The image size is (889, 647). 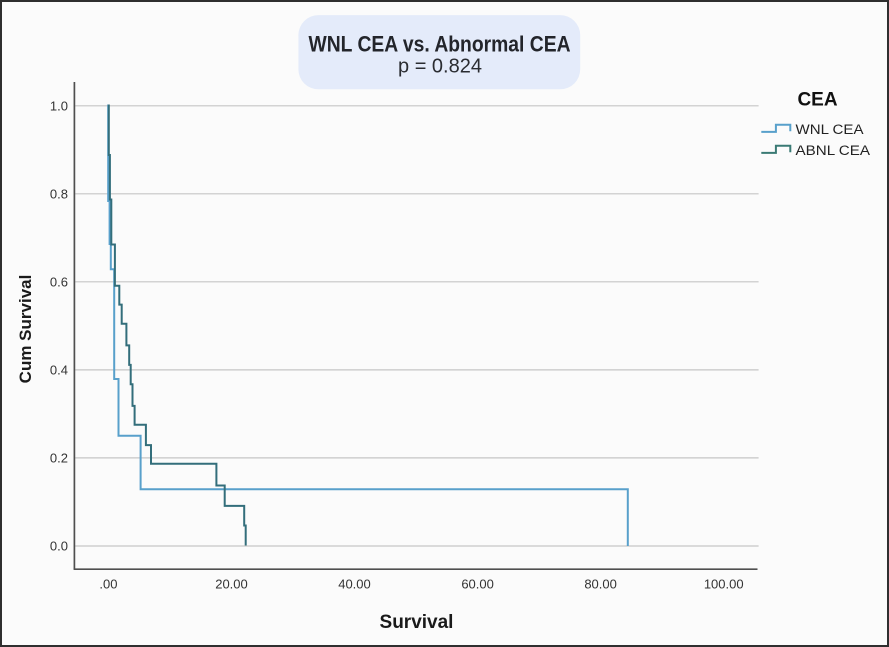 What do you see at coordinates (59, 546) in the screenshot?
I see `svg-text: 0.0` at bounding box center [59, 546].